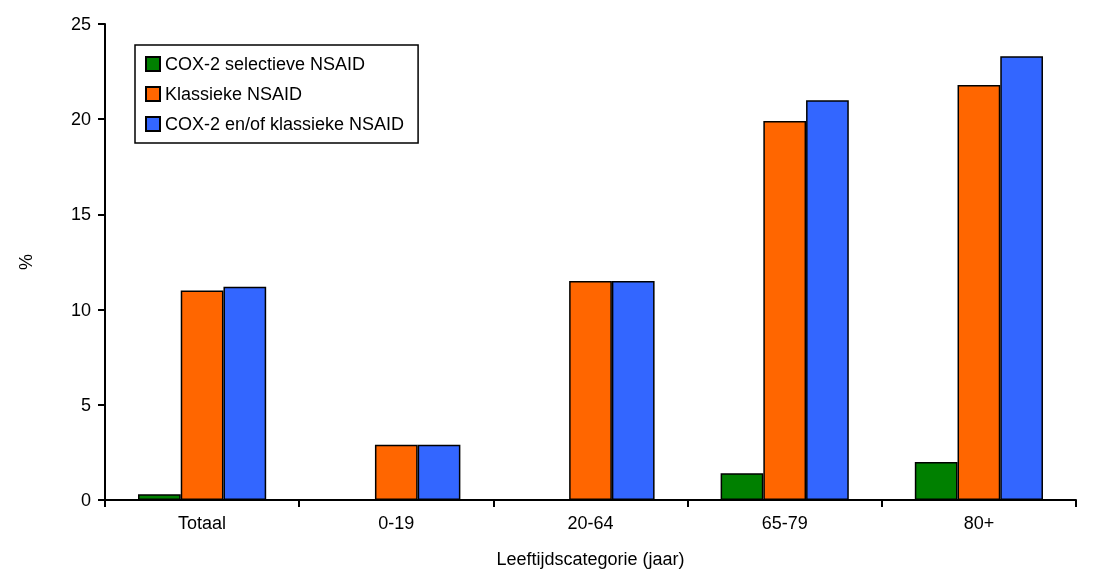 This screenshot has height=588, width=1094. Describe the element at coordinates (80, 119) in the screenshot. I see `y-tick-label: 20` at that location.